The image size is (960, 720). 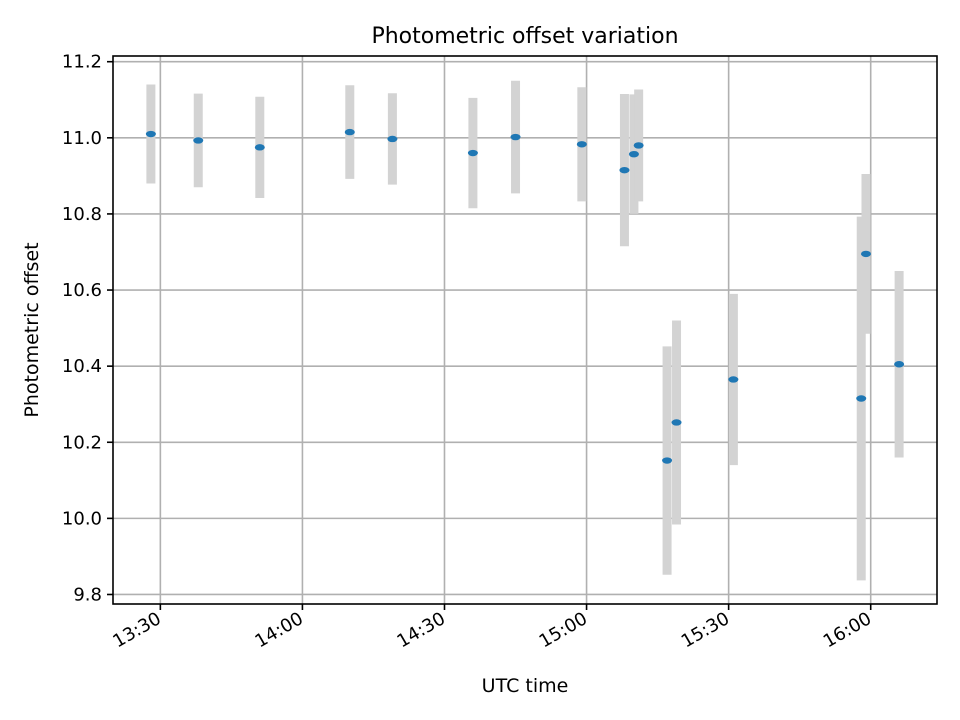 What do you see at coordinates (82, 290) in the screenshot?
I see `y-tick-label: 10.6` at bounding box center [82, 290].